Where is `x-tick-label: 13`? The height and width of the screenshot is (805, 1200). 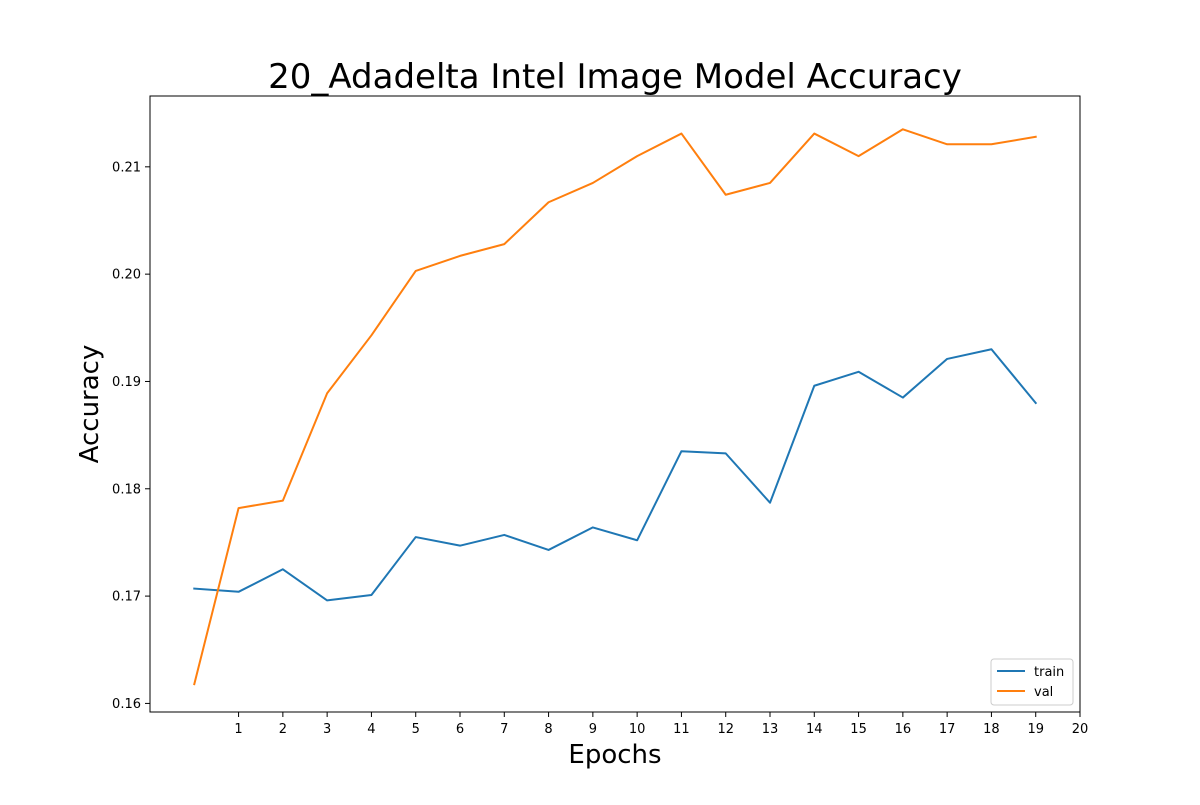
x-tick-label: 13 is located at coordinates (770, 729).